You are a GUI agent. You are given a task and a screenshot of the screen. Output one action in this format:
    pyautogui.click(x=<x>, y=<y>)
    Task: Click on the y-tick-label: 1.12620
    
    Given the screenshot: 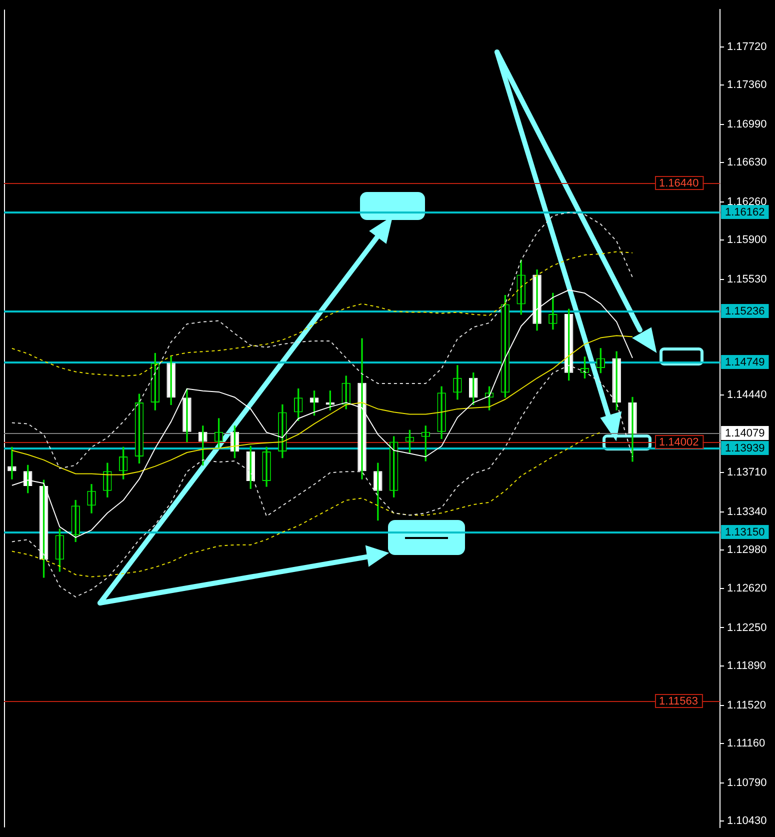 What is the action you would take?
    pyautogui.click(x=747, y=588)
    